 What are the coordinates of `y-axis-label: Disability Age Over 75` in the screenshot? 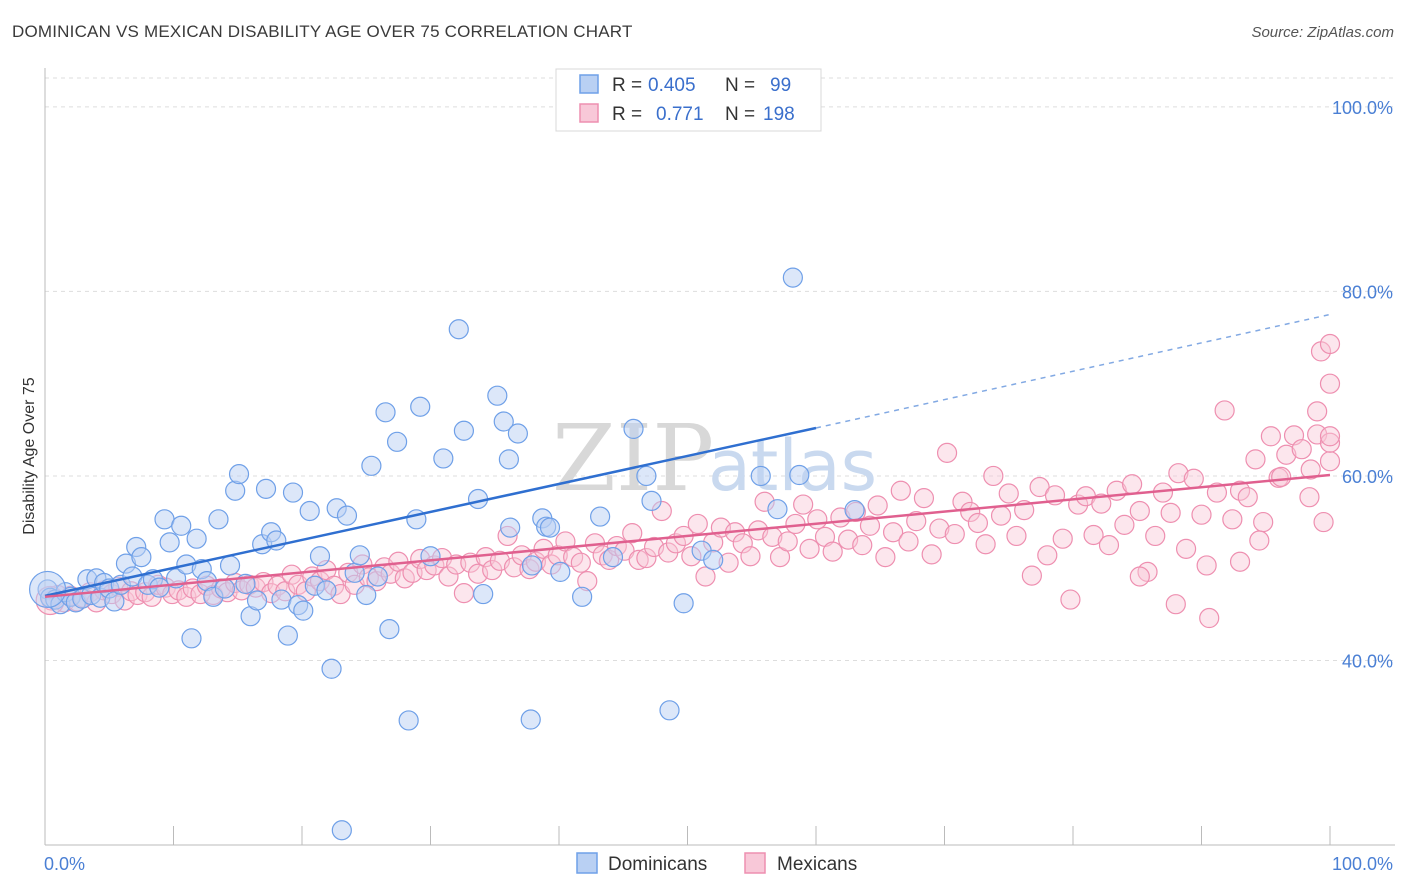 It's located at (29, 456).